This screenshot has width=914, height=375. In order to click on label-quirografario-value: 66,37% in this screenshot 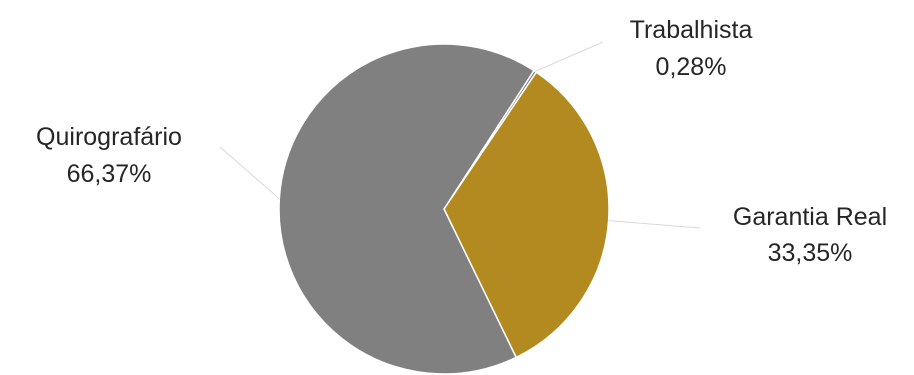, I will do `click(109, 174)`.